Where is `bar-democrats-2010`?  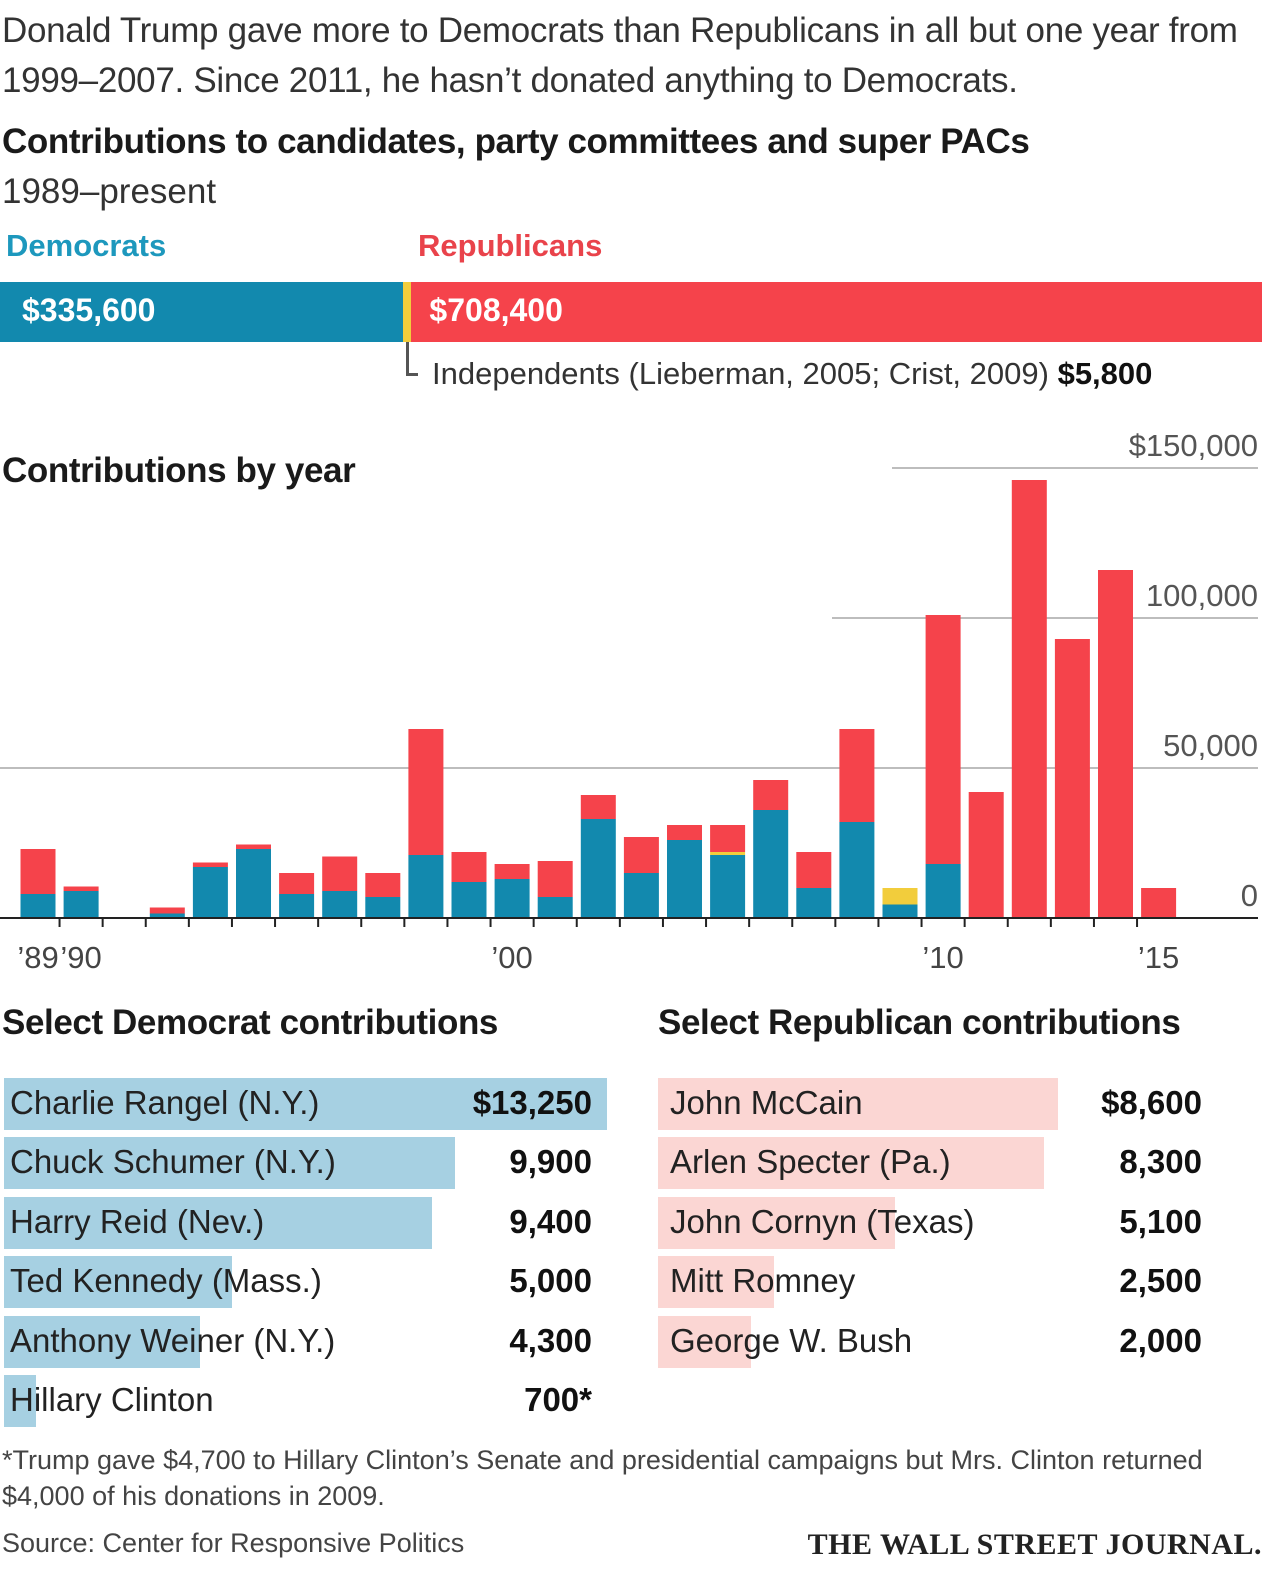
bar-democrats-2010 is located at coordinates (943, 891).